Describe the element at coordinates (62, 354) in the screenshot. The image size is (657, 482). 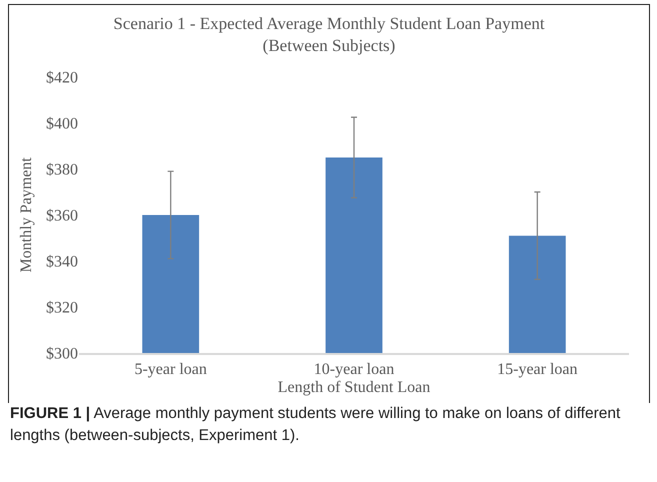
I see `y-tick-label: $300` at that location.